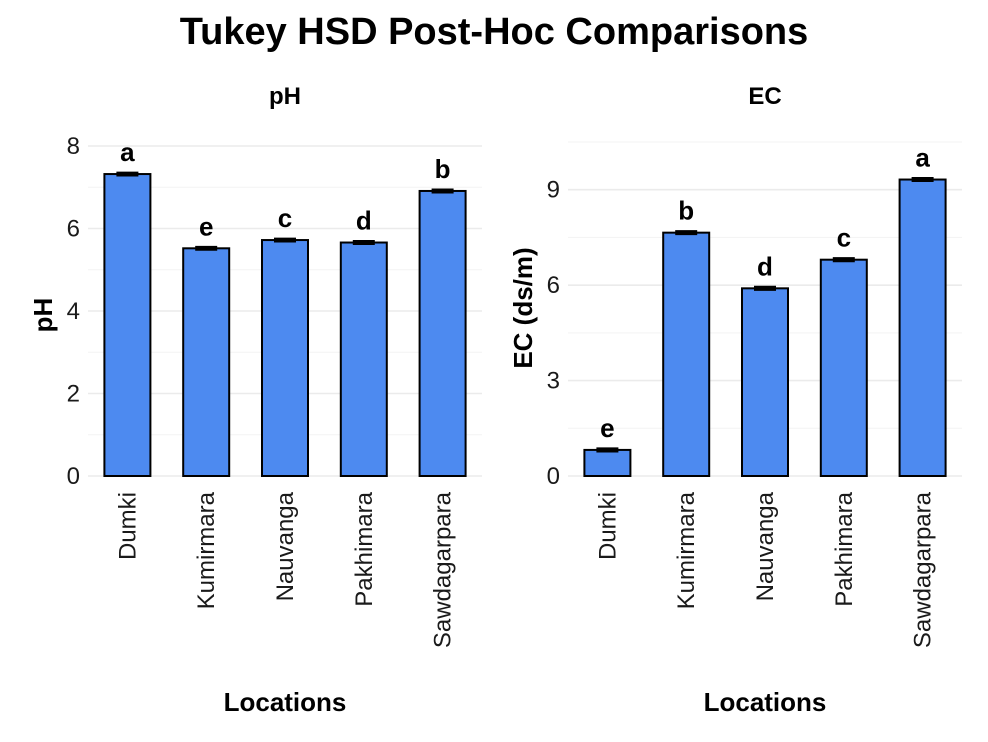  Describe the element at coordinates (523, 307) in the screenshot. I see `y-axis-label-ec: EC (ds/m)` at that location.